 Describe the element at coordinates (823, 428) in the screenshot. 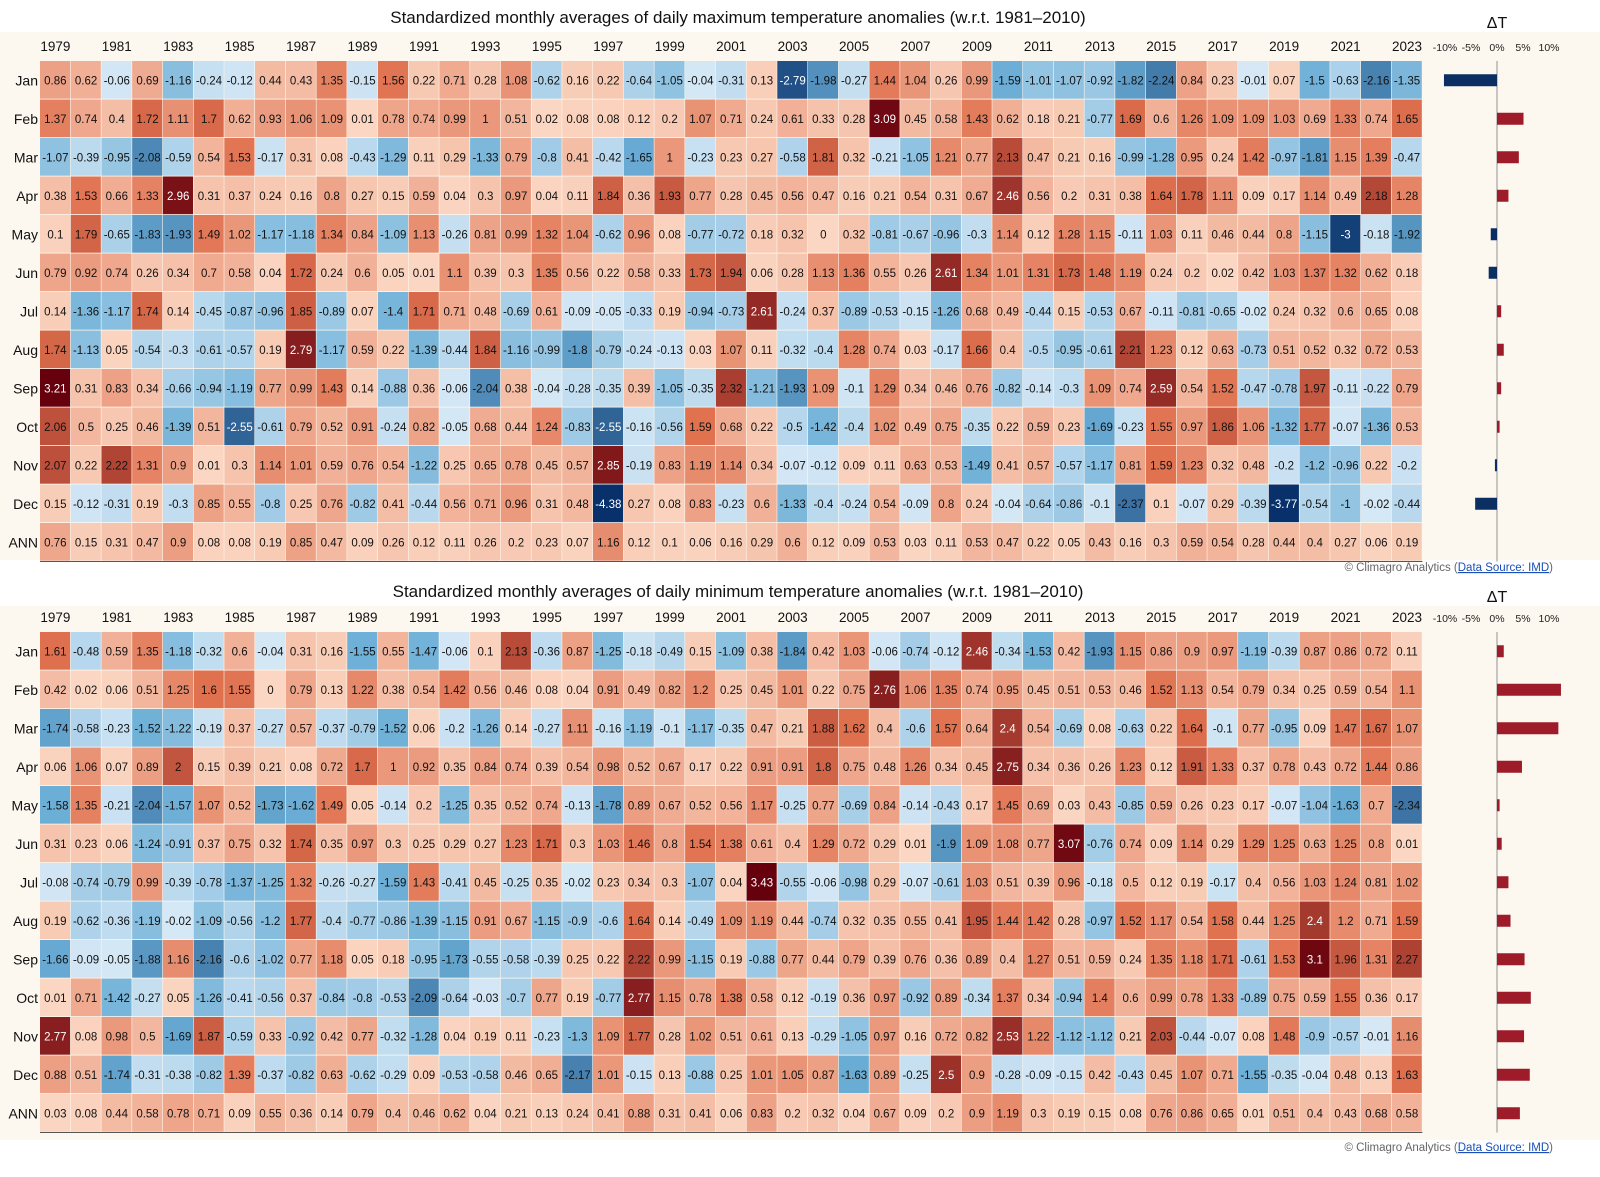

I see `cell-value-label: -1.42` at that location.